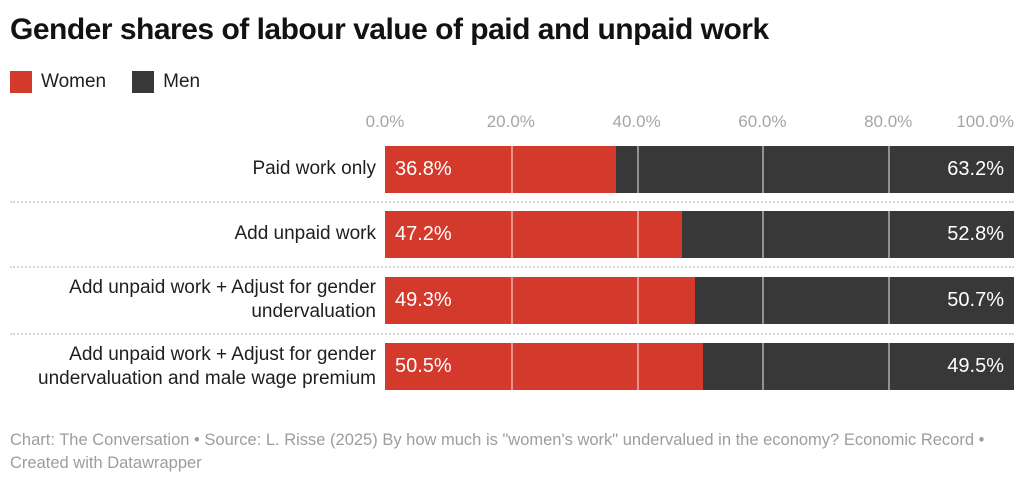  I want to click on value-label-women: 36.8%, so click(423, 169).